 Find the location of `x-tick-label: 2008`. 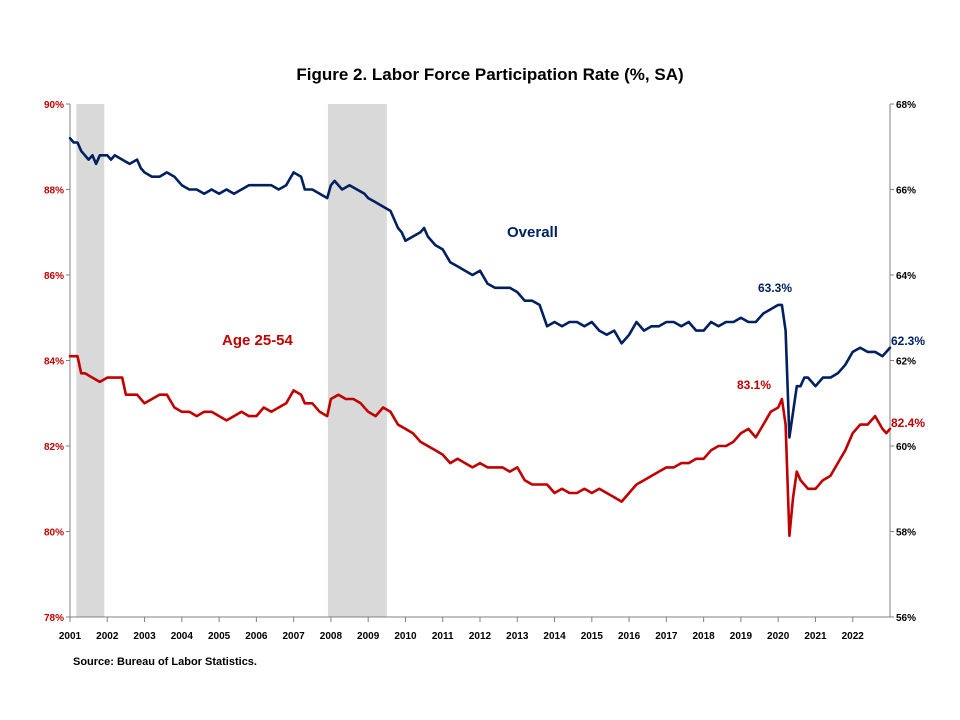

x-tick-label: 2008 is located at coordinates (331, 636).